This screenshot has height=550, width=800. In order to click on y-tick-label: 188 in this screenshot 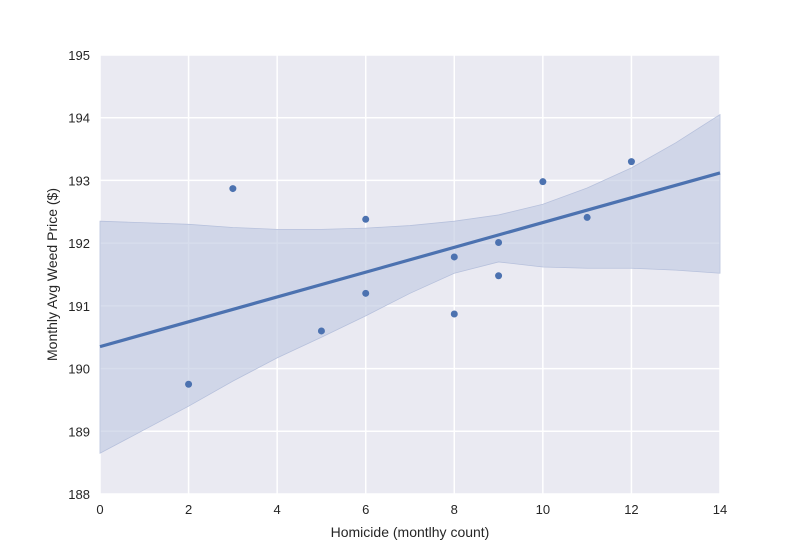, I will do `click(79, 494)`.